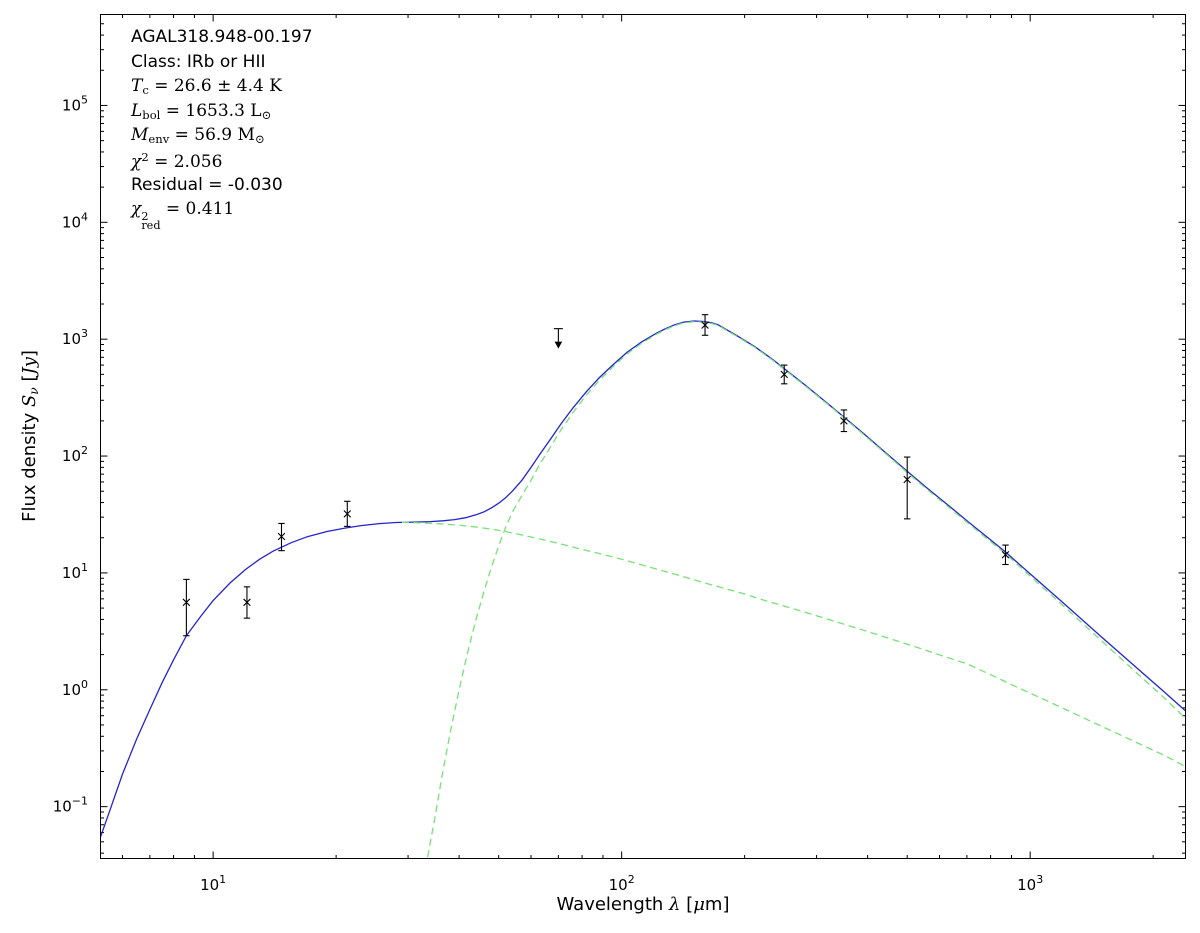  What do you see at coordinates (75, 688) in the screenshot?
I see `tick-label: 10⁰` at bounding box center [75, 688].